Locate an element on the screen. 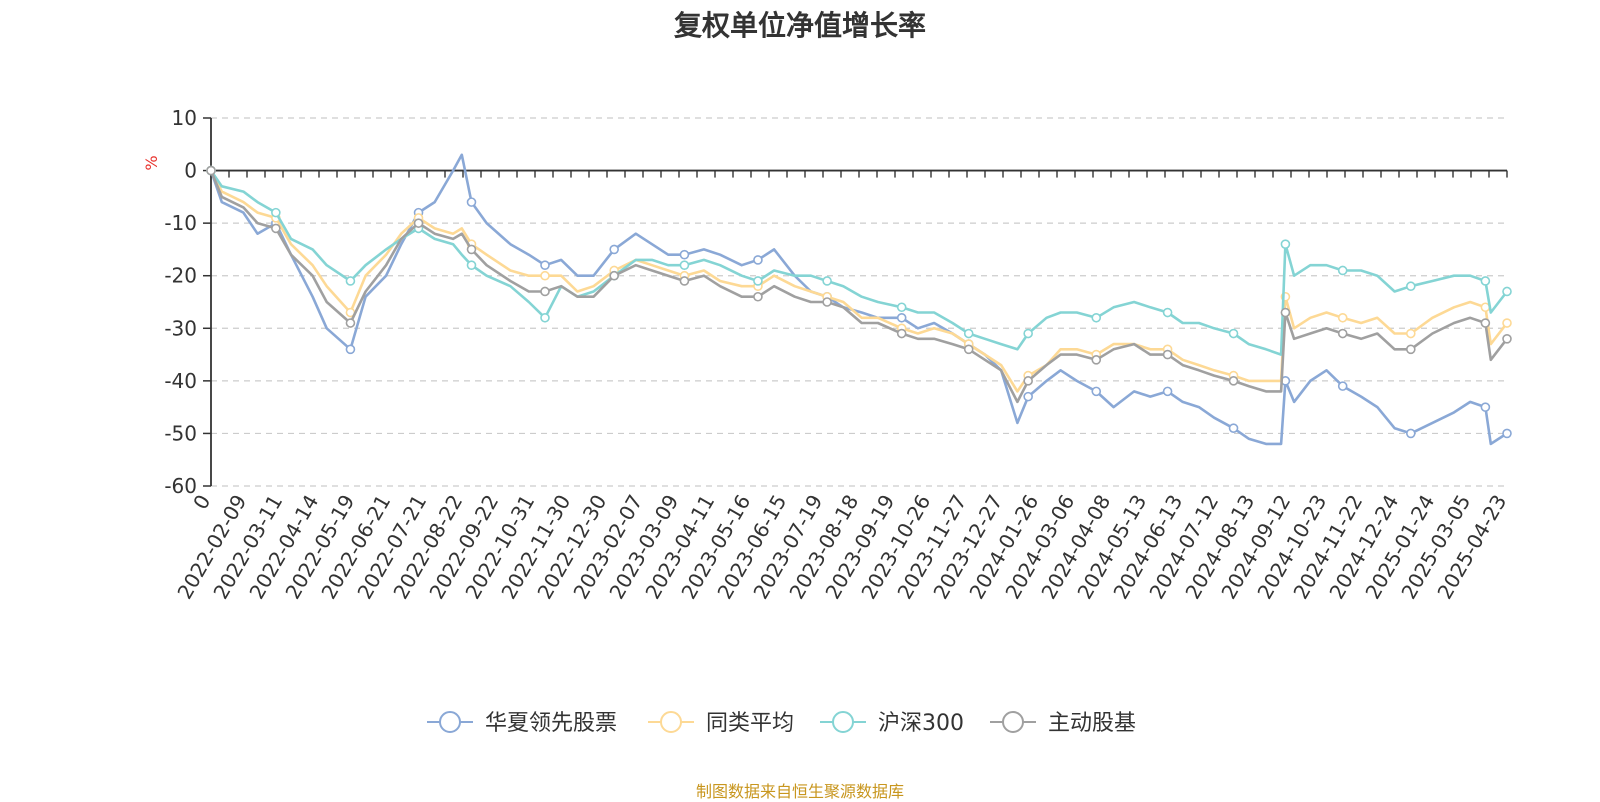 The width and height of the screenshot is (1600, 802). legend: 华夏领先股票 同类平均 沪深300 主动股基 is located at coordinates (781, 723).